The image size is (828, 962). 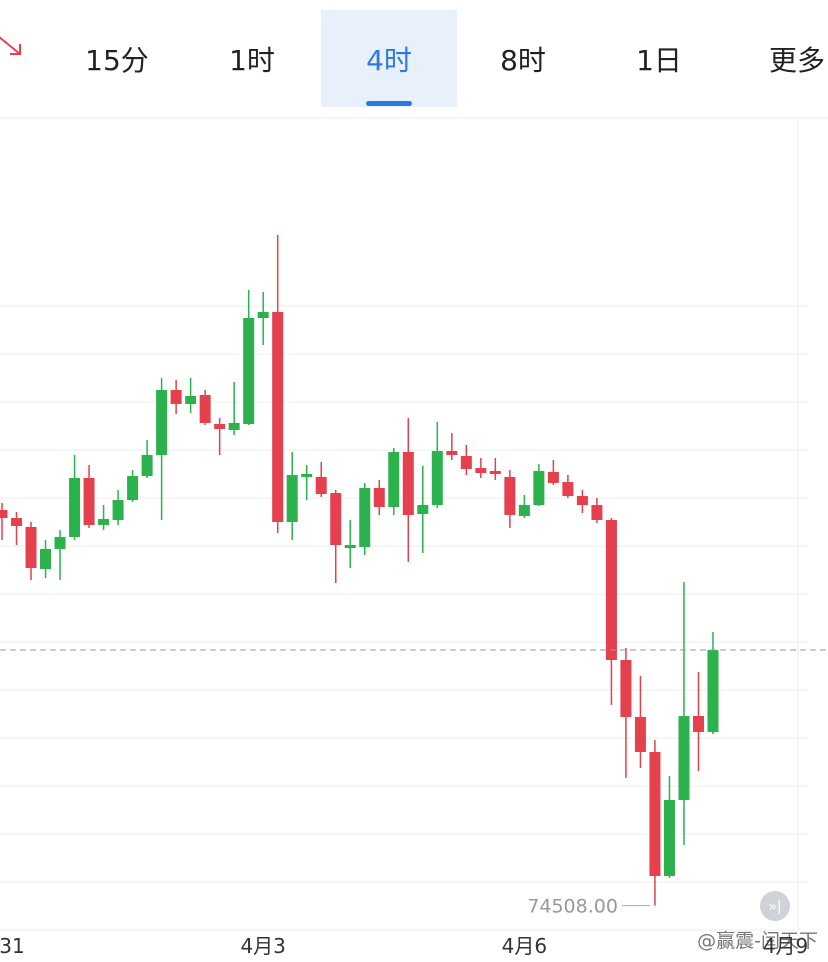 What do you see at coordinates (15, 49) in the screenshot?
I see `trend-icon-head` at bounding box center [15, 49].